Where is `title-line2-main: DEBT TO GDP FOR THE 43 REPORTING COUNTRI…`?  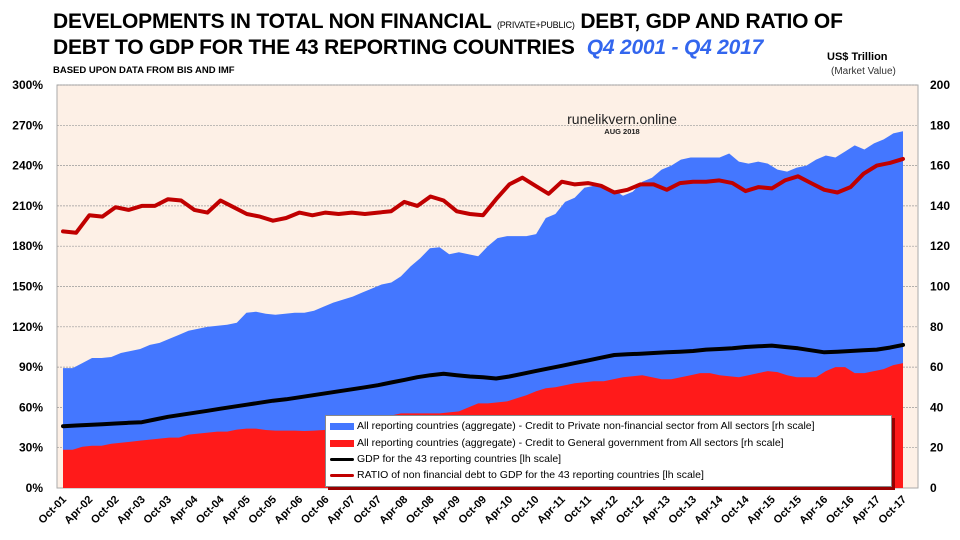 title-line2-main: DEBT TO GDP FOR THE 43 REPORTING COUNTRI… is located at coordinates (314, 47).